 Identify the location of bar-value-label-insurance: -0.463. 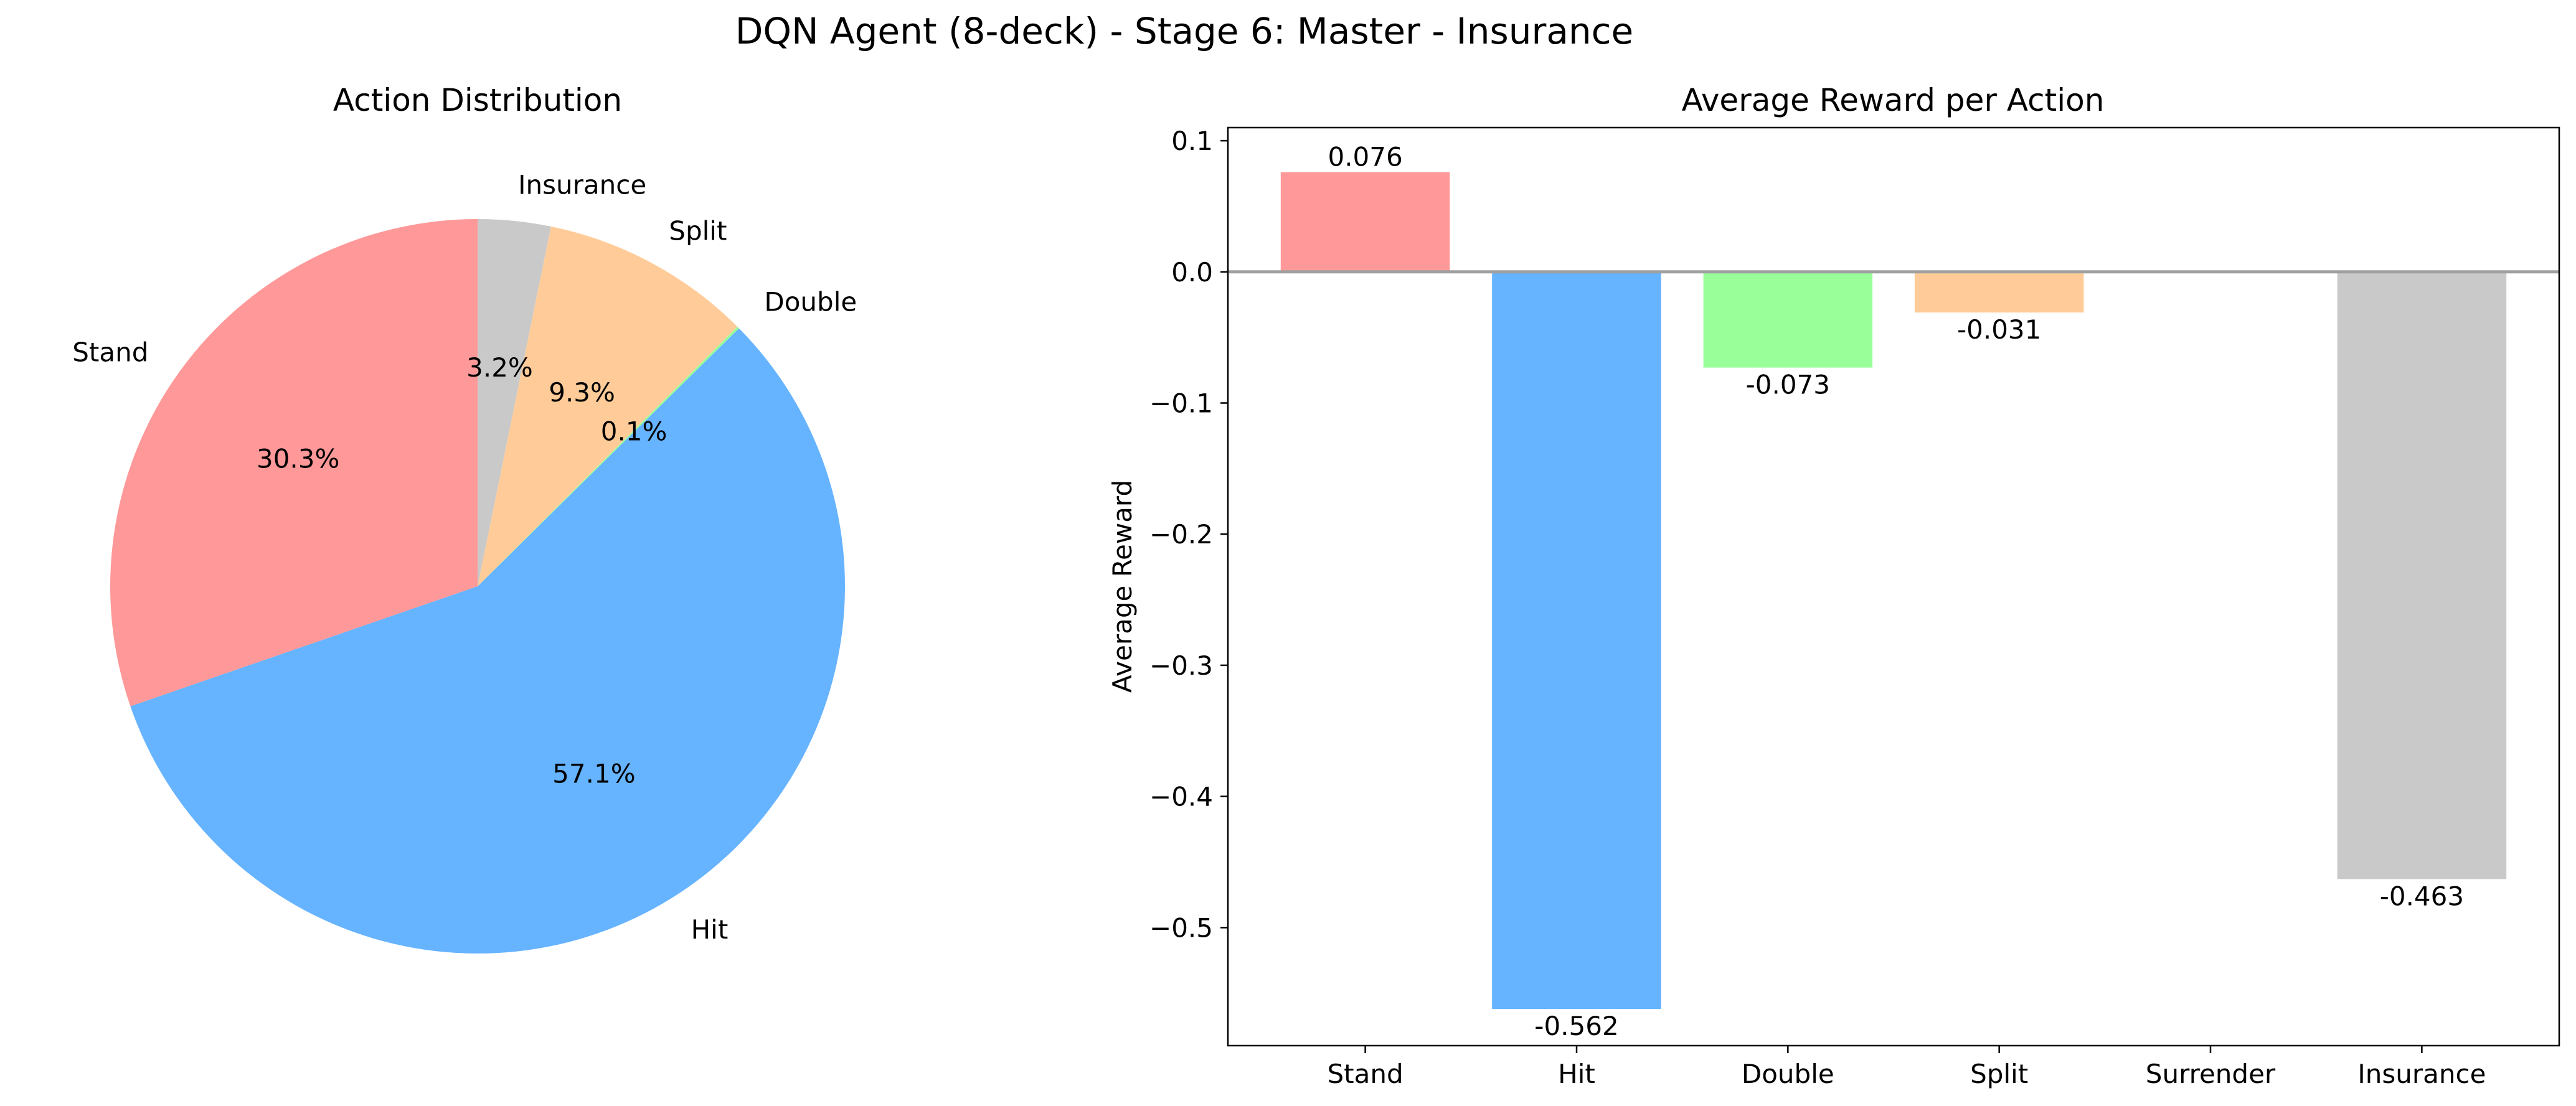
(2422, 896).